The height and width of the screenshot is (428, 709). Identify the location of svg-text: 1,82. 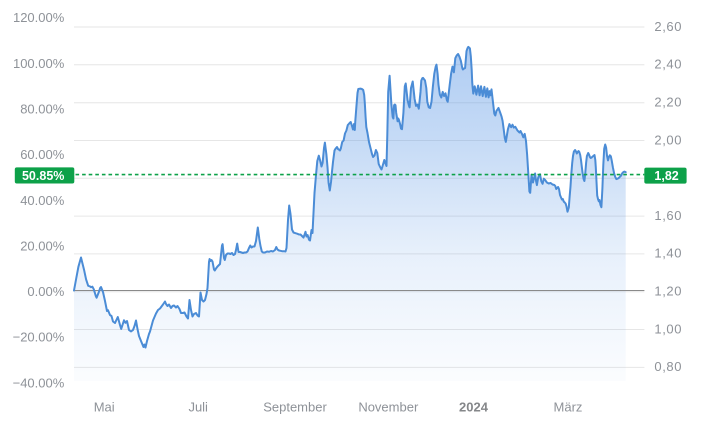
(666, 176).